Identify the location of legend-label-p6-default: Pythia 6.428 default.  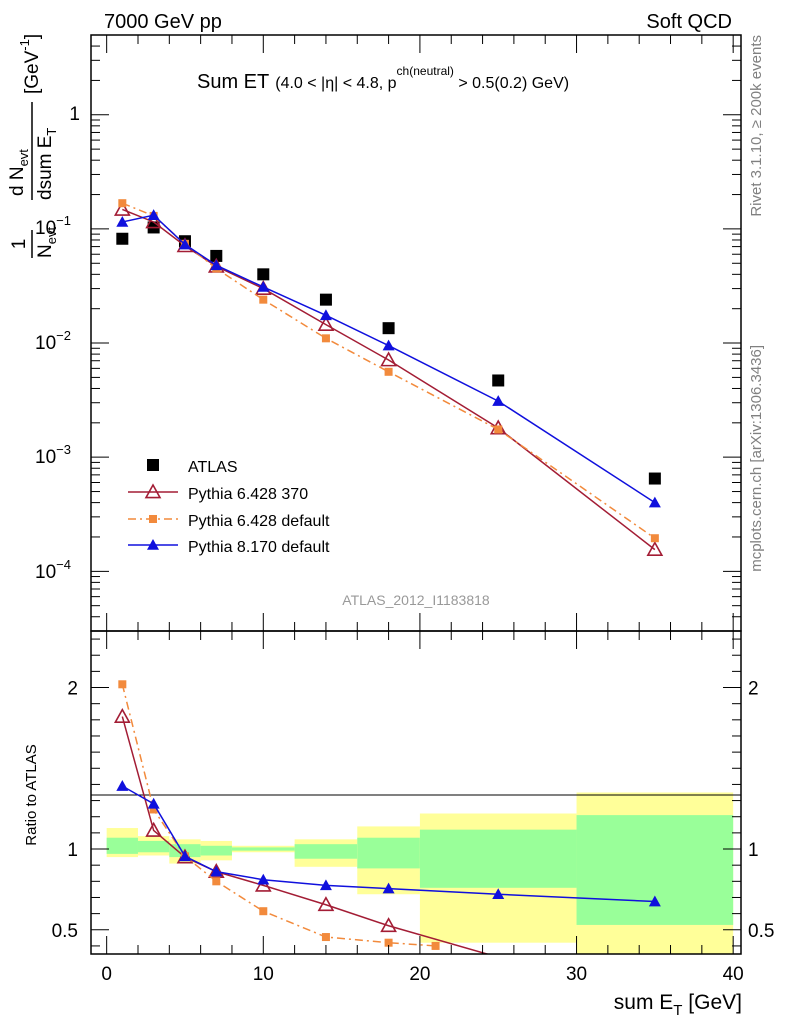
(259, 521).